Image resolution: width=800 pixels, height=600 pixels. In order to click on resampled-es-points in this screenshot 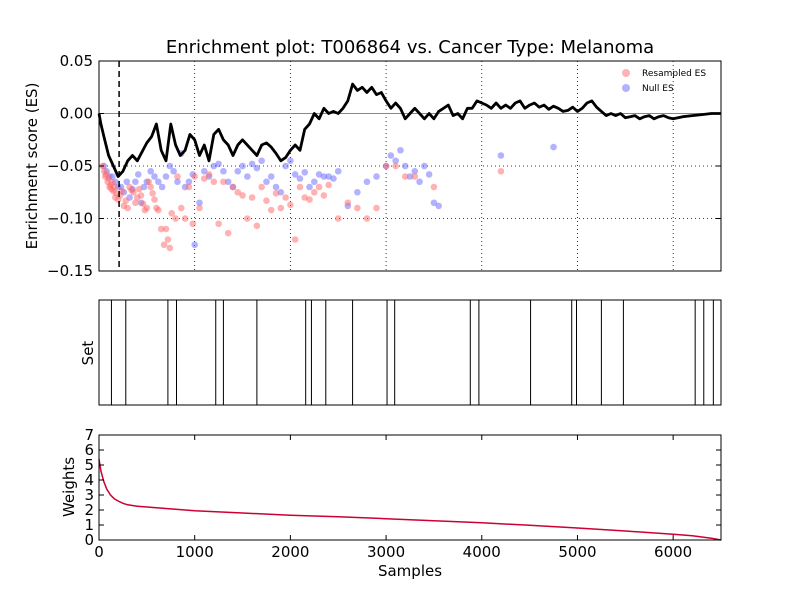, I will do `click(302, 207)`.